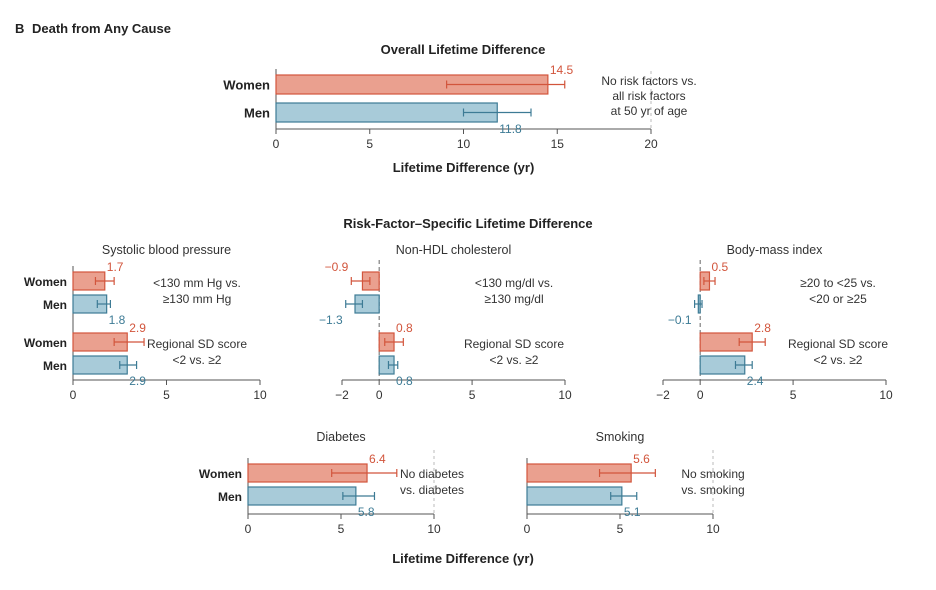  What do you see at coordinates (838, 344) in the screenshot?
I see `bmi-annotation: Regional SD score` at bounding box center [838, 344].